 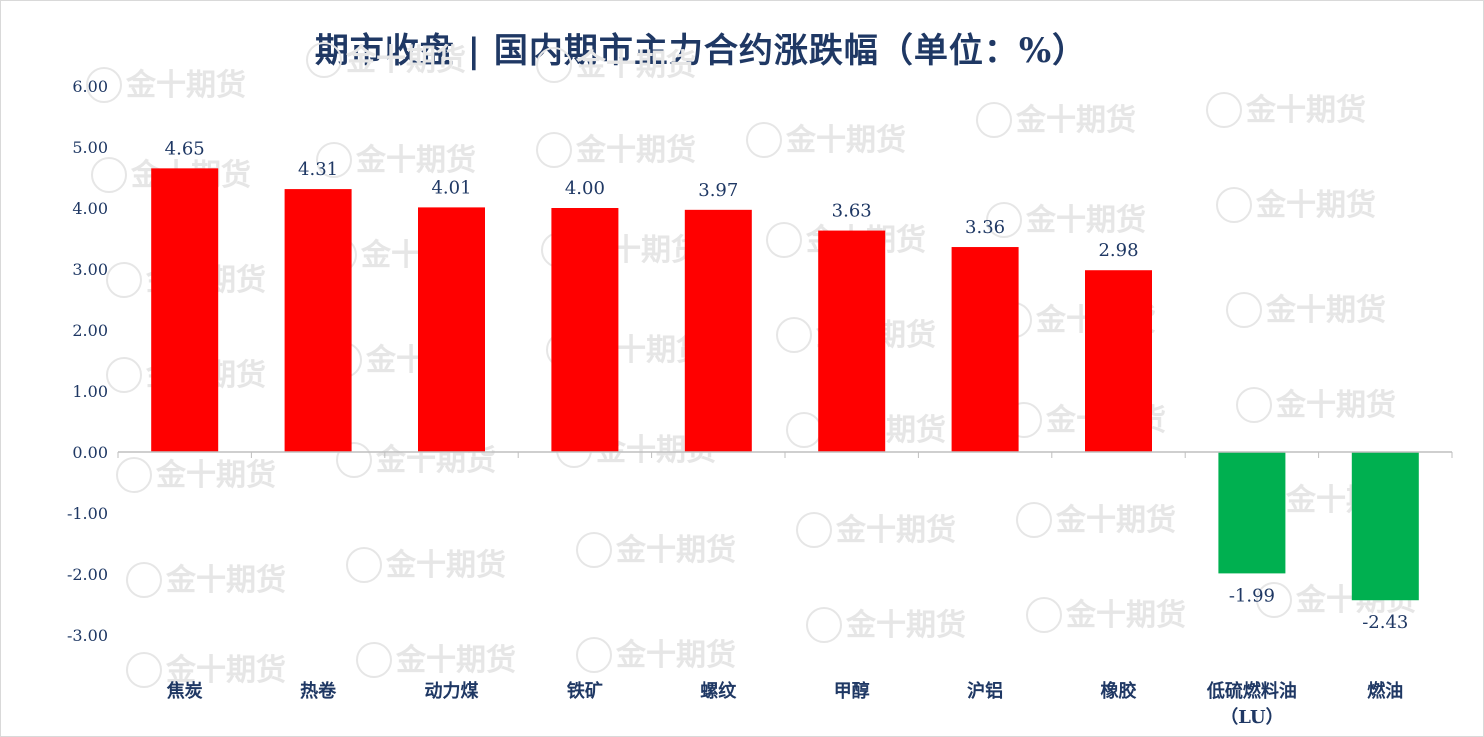 What do you see at coordinates (184, 691) in the screenshot?
I see `category-label: 焦炭` at bounding box center [184, 691].